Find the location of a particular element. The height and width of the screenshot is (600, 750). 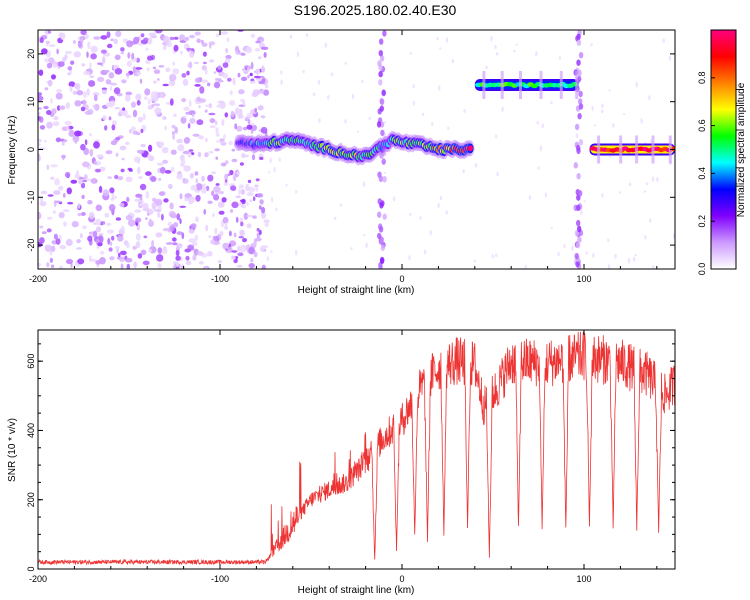

y-tick-label: 10 is located at coordinates (31, 102).